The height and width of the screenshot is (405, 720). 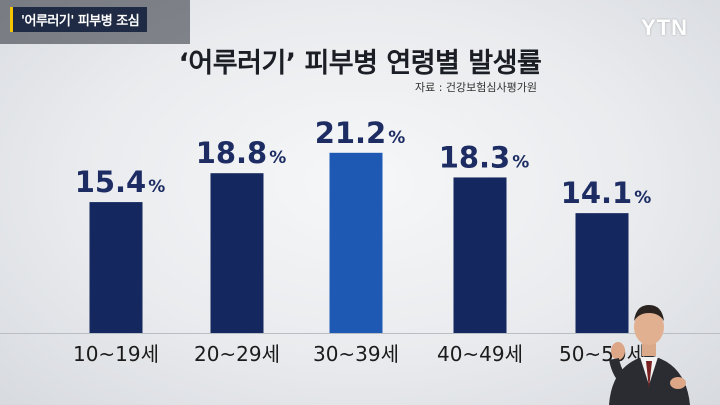 I want to click on chart-title: ‘어루러기’ 피부병 연령별 발생률, so click(x=360, y=63).